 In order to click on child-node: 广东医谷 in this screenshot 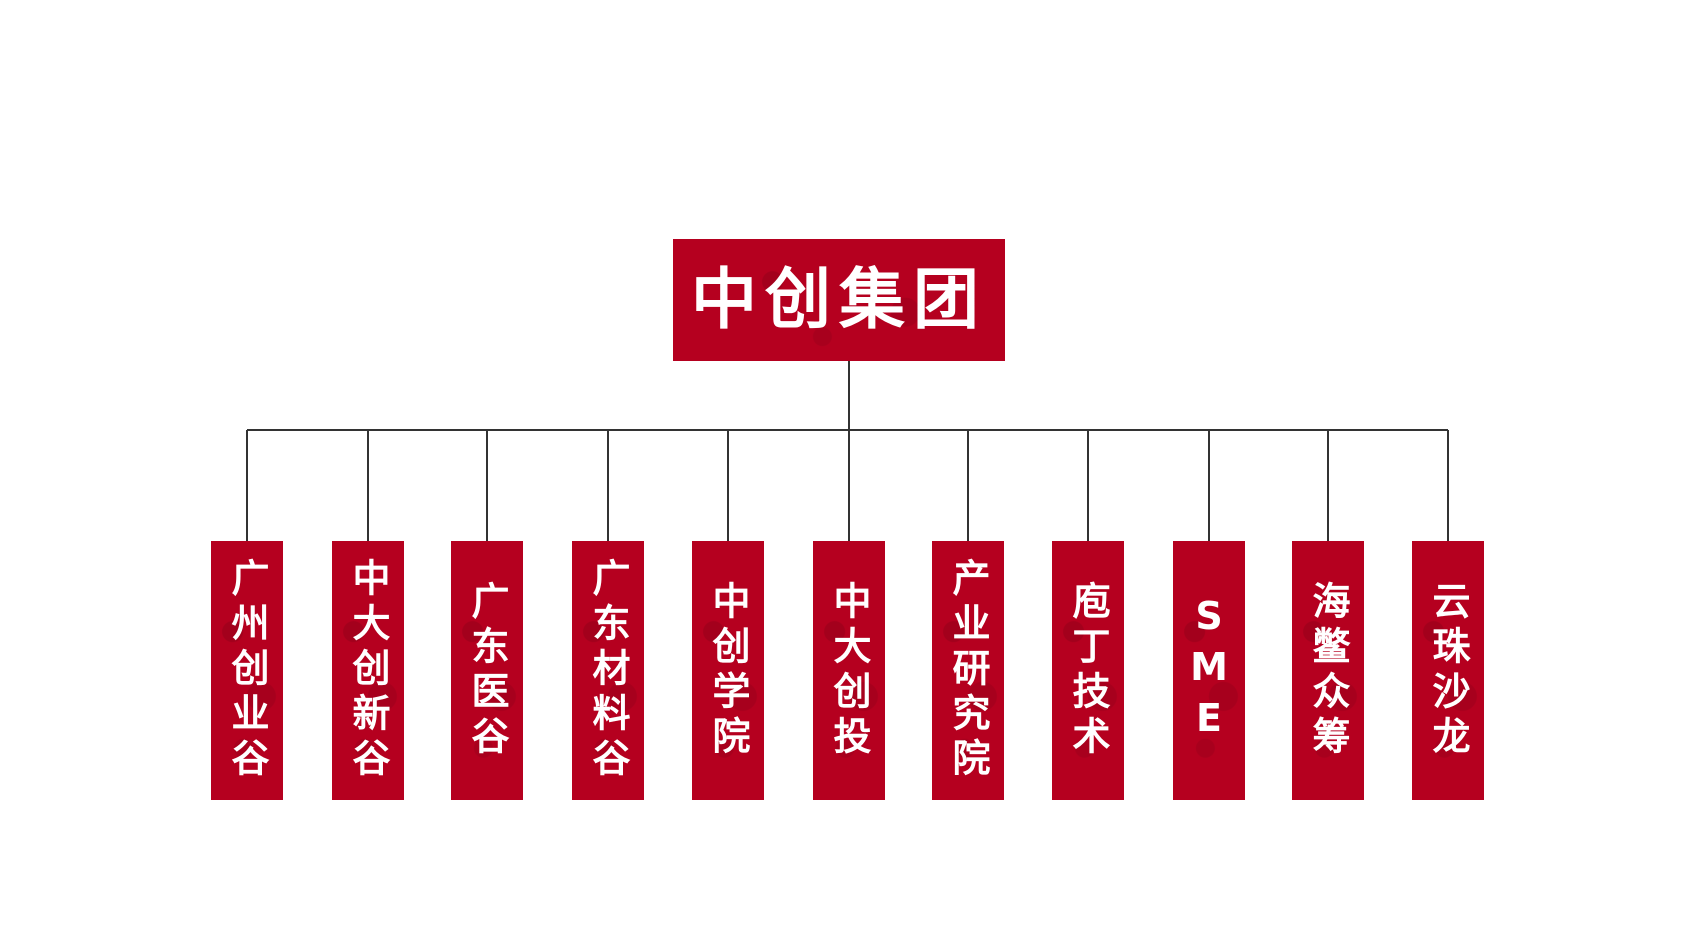, I will do `click(487, 670)`.